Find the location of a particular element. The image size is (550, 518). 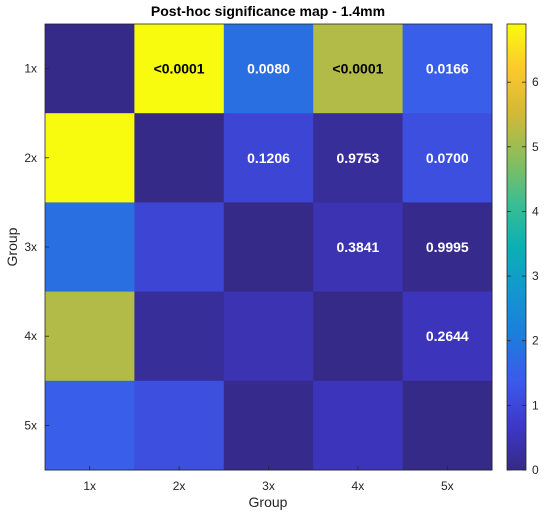

y-tick-label: 4x is located at coordinates (30, 336).